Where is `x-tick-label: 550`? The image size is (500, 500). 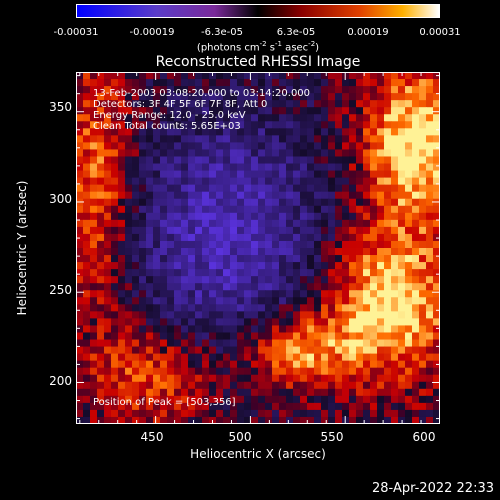
x-tick-label: 550 is located at coordinates (332, 437).